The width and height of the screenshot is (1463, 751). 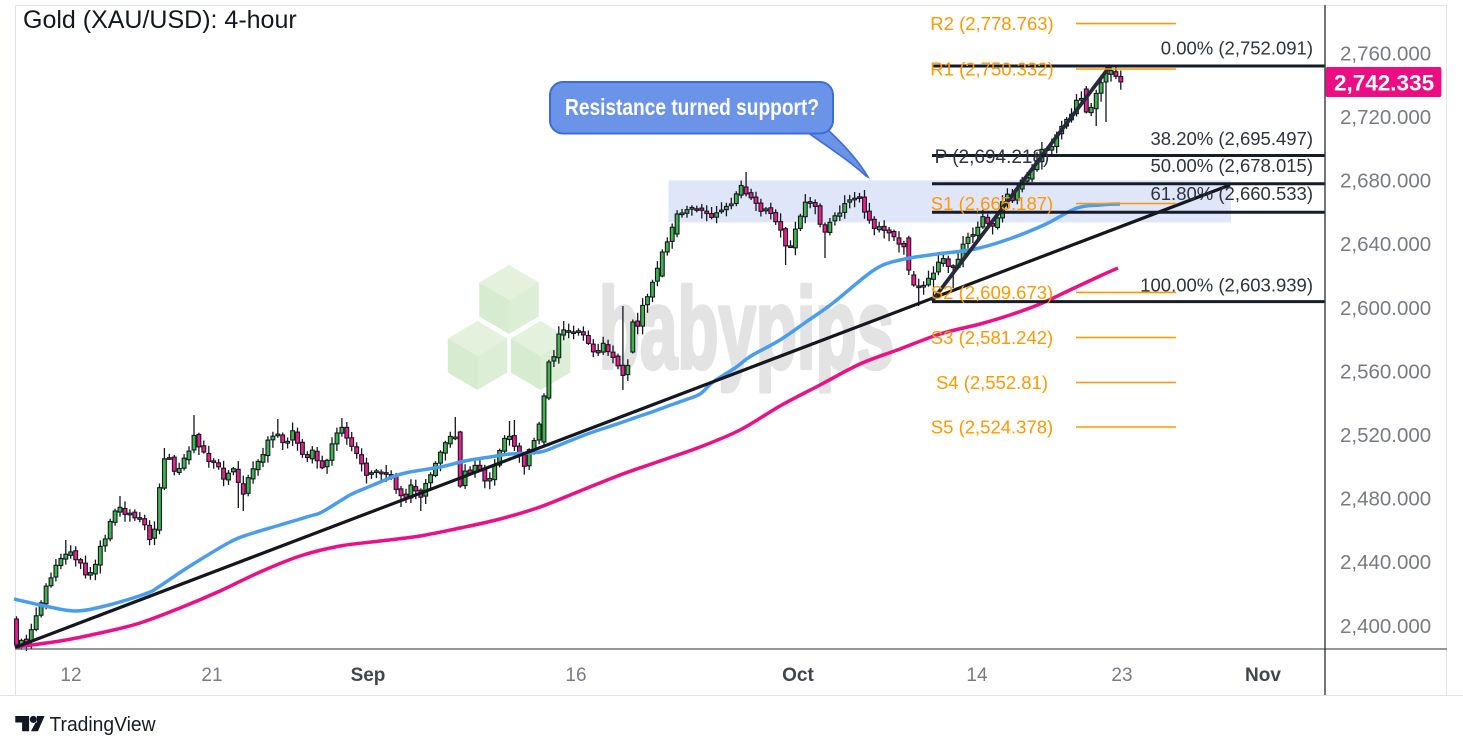 I want to click on svg-text: 38.20% (2,695.497), so click(x=1231, y=138).